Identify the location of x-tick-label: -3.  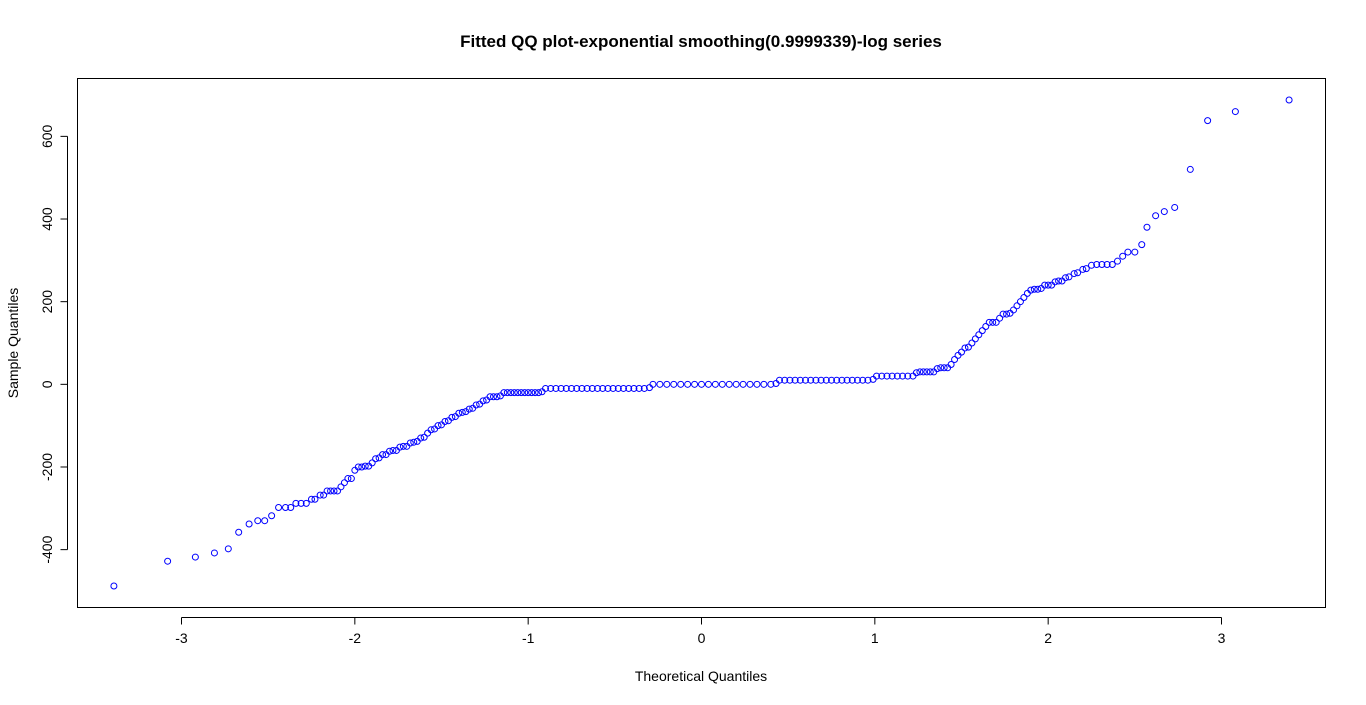
(181, 638).